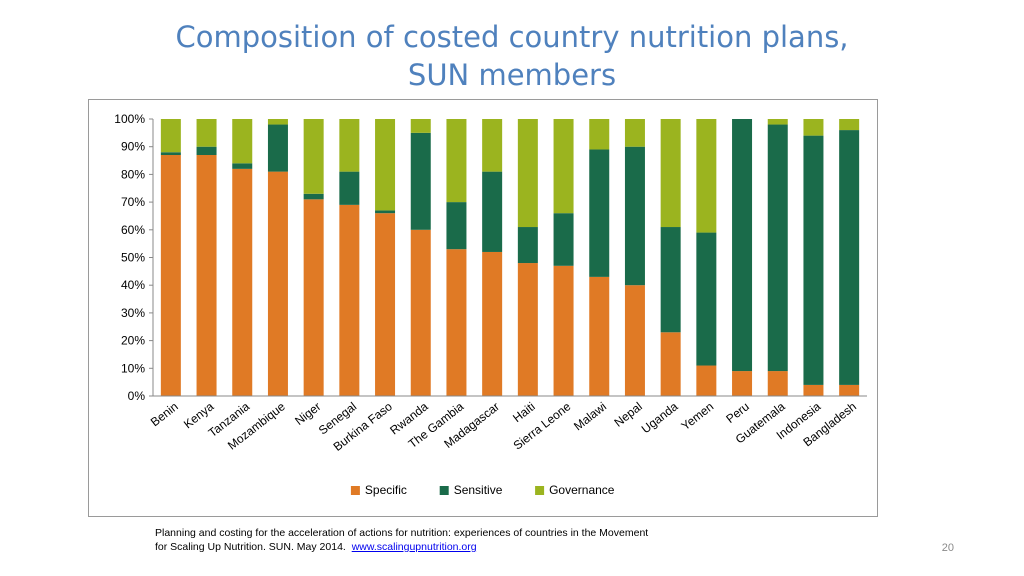 The width and height of the screenshot is (1024, 576). I want to click on page-number: 20, so click(947, 548).